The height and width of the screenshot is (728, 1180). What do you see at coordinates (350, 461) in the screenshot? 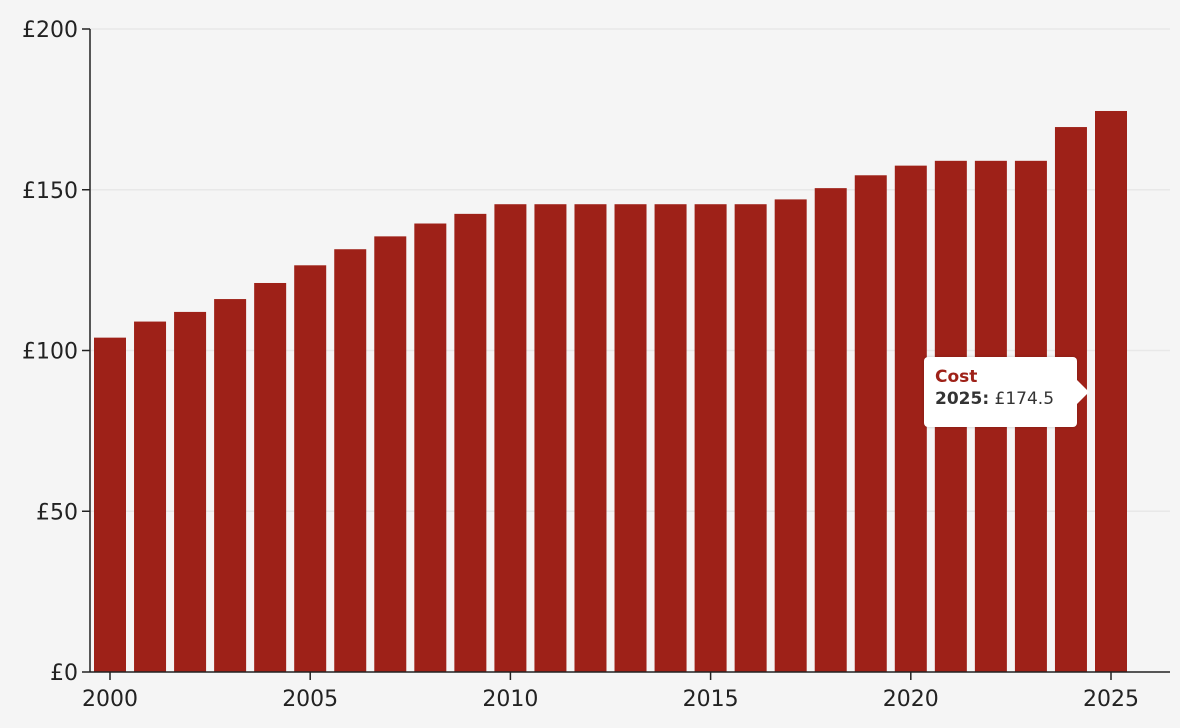
I see `bar-2006` at bounding box center [350, 461].